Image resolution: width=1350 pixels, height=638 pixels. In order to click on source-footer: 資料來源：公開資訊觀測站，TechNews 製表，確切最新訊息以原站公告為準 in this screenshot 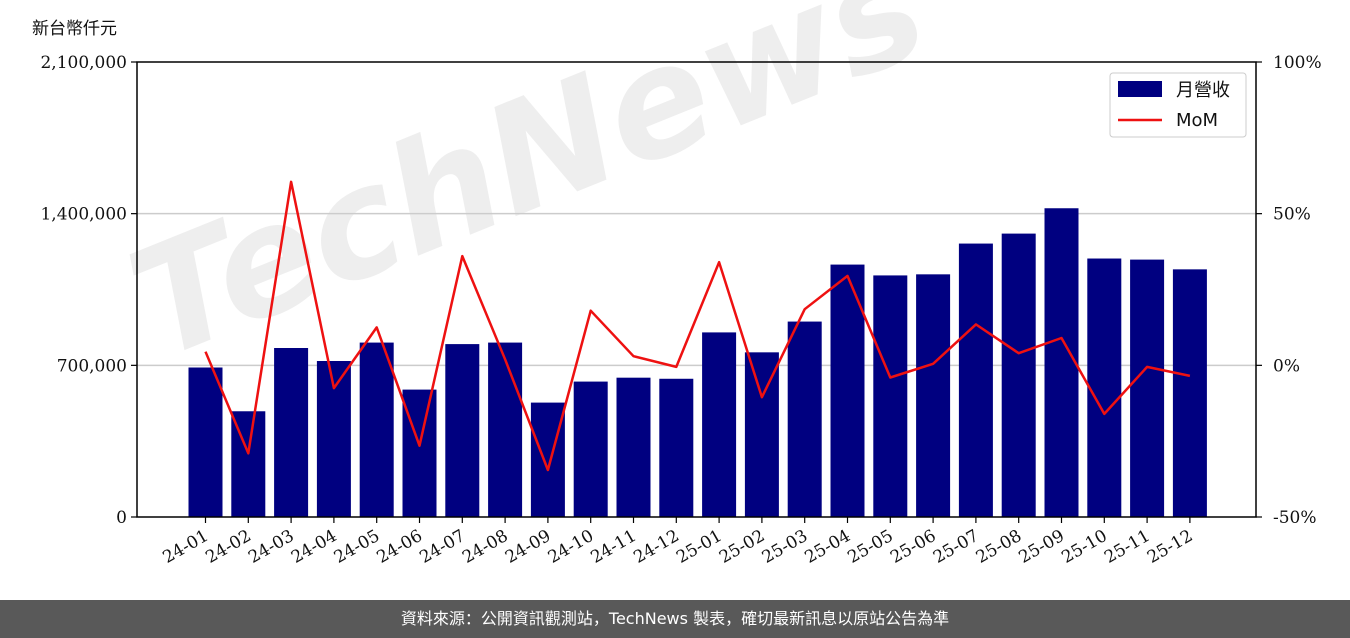, I will do `click(675, 619)`.